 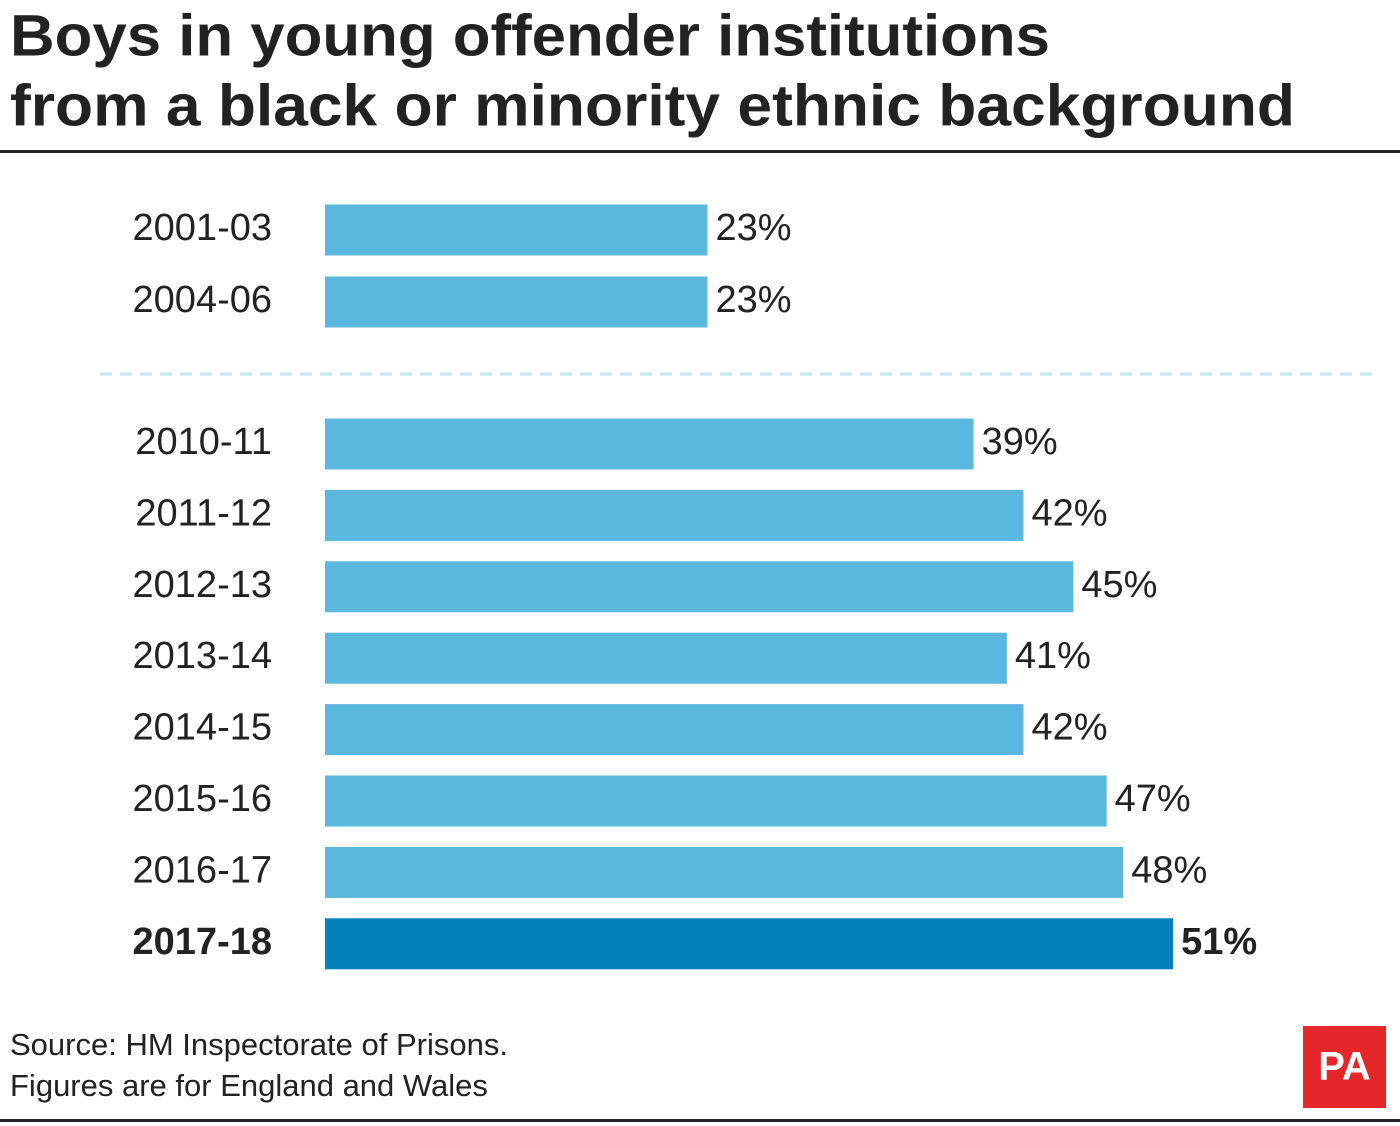 What do you see at coordinates (202, 656) in the screenshot?
I see `category-label: 2013-14` at bounding box center [202, 656].